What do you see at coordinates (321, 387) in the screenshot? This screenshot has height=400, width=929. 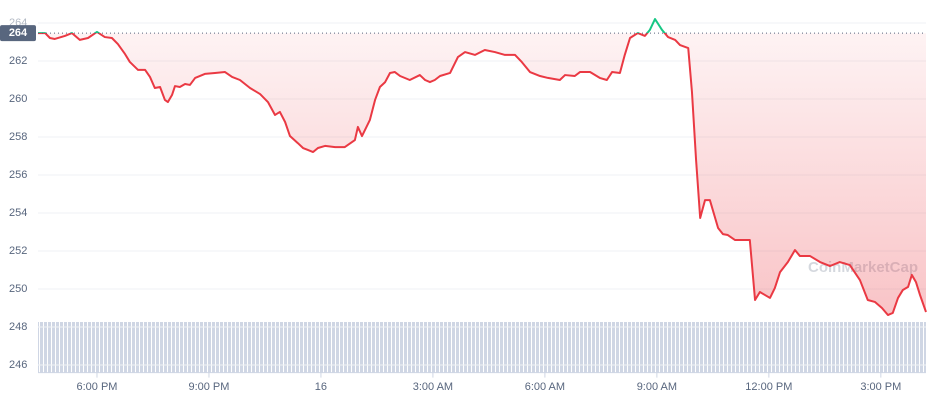 I see `x-tick-label: 16` at bounding box center [321, 387].